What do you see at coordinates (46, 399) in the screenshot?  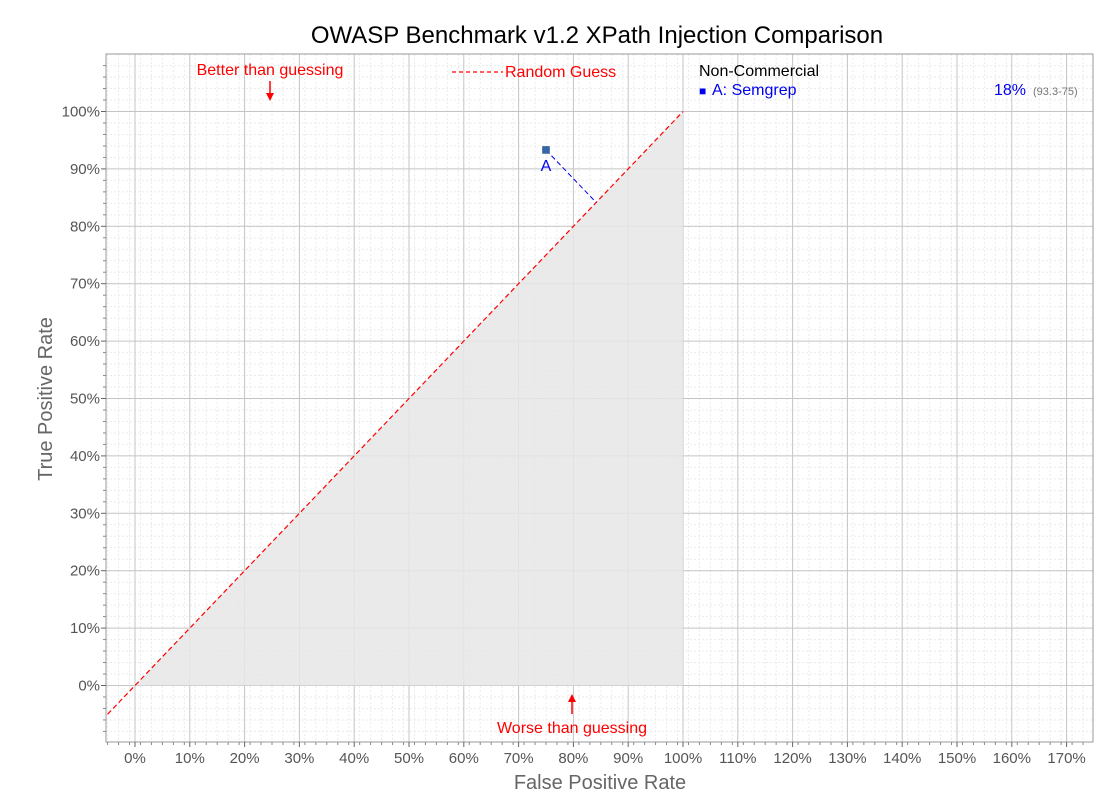 I see `y-axis-label: True Positive Rate` at bounding box center [46, 399].